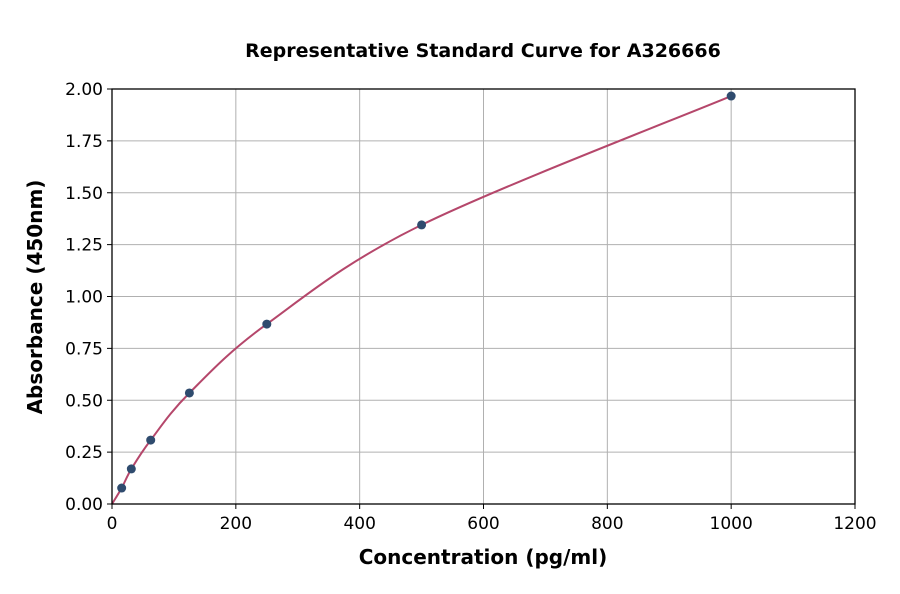  I want to click on x-axis-label: Concentration (pg/ml), so click(483, 557).